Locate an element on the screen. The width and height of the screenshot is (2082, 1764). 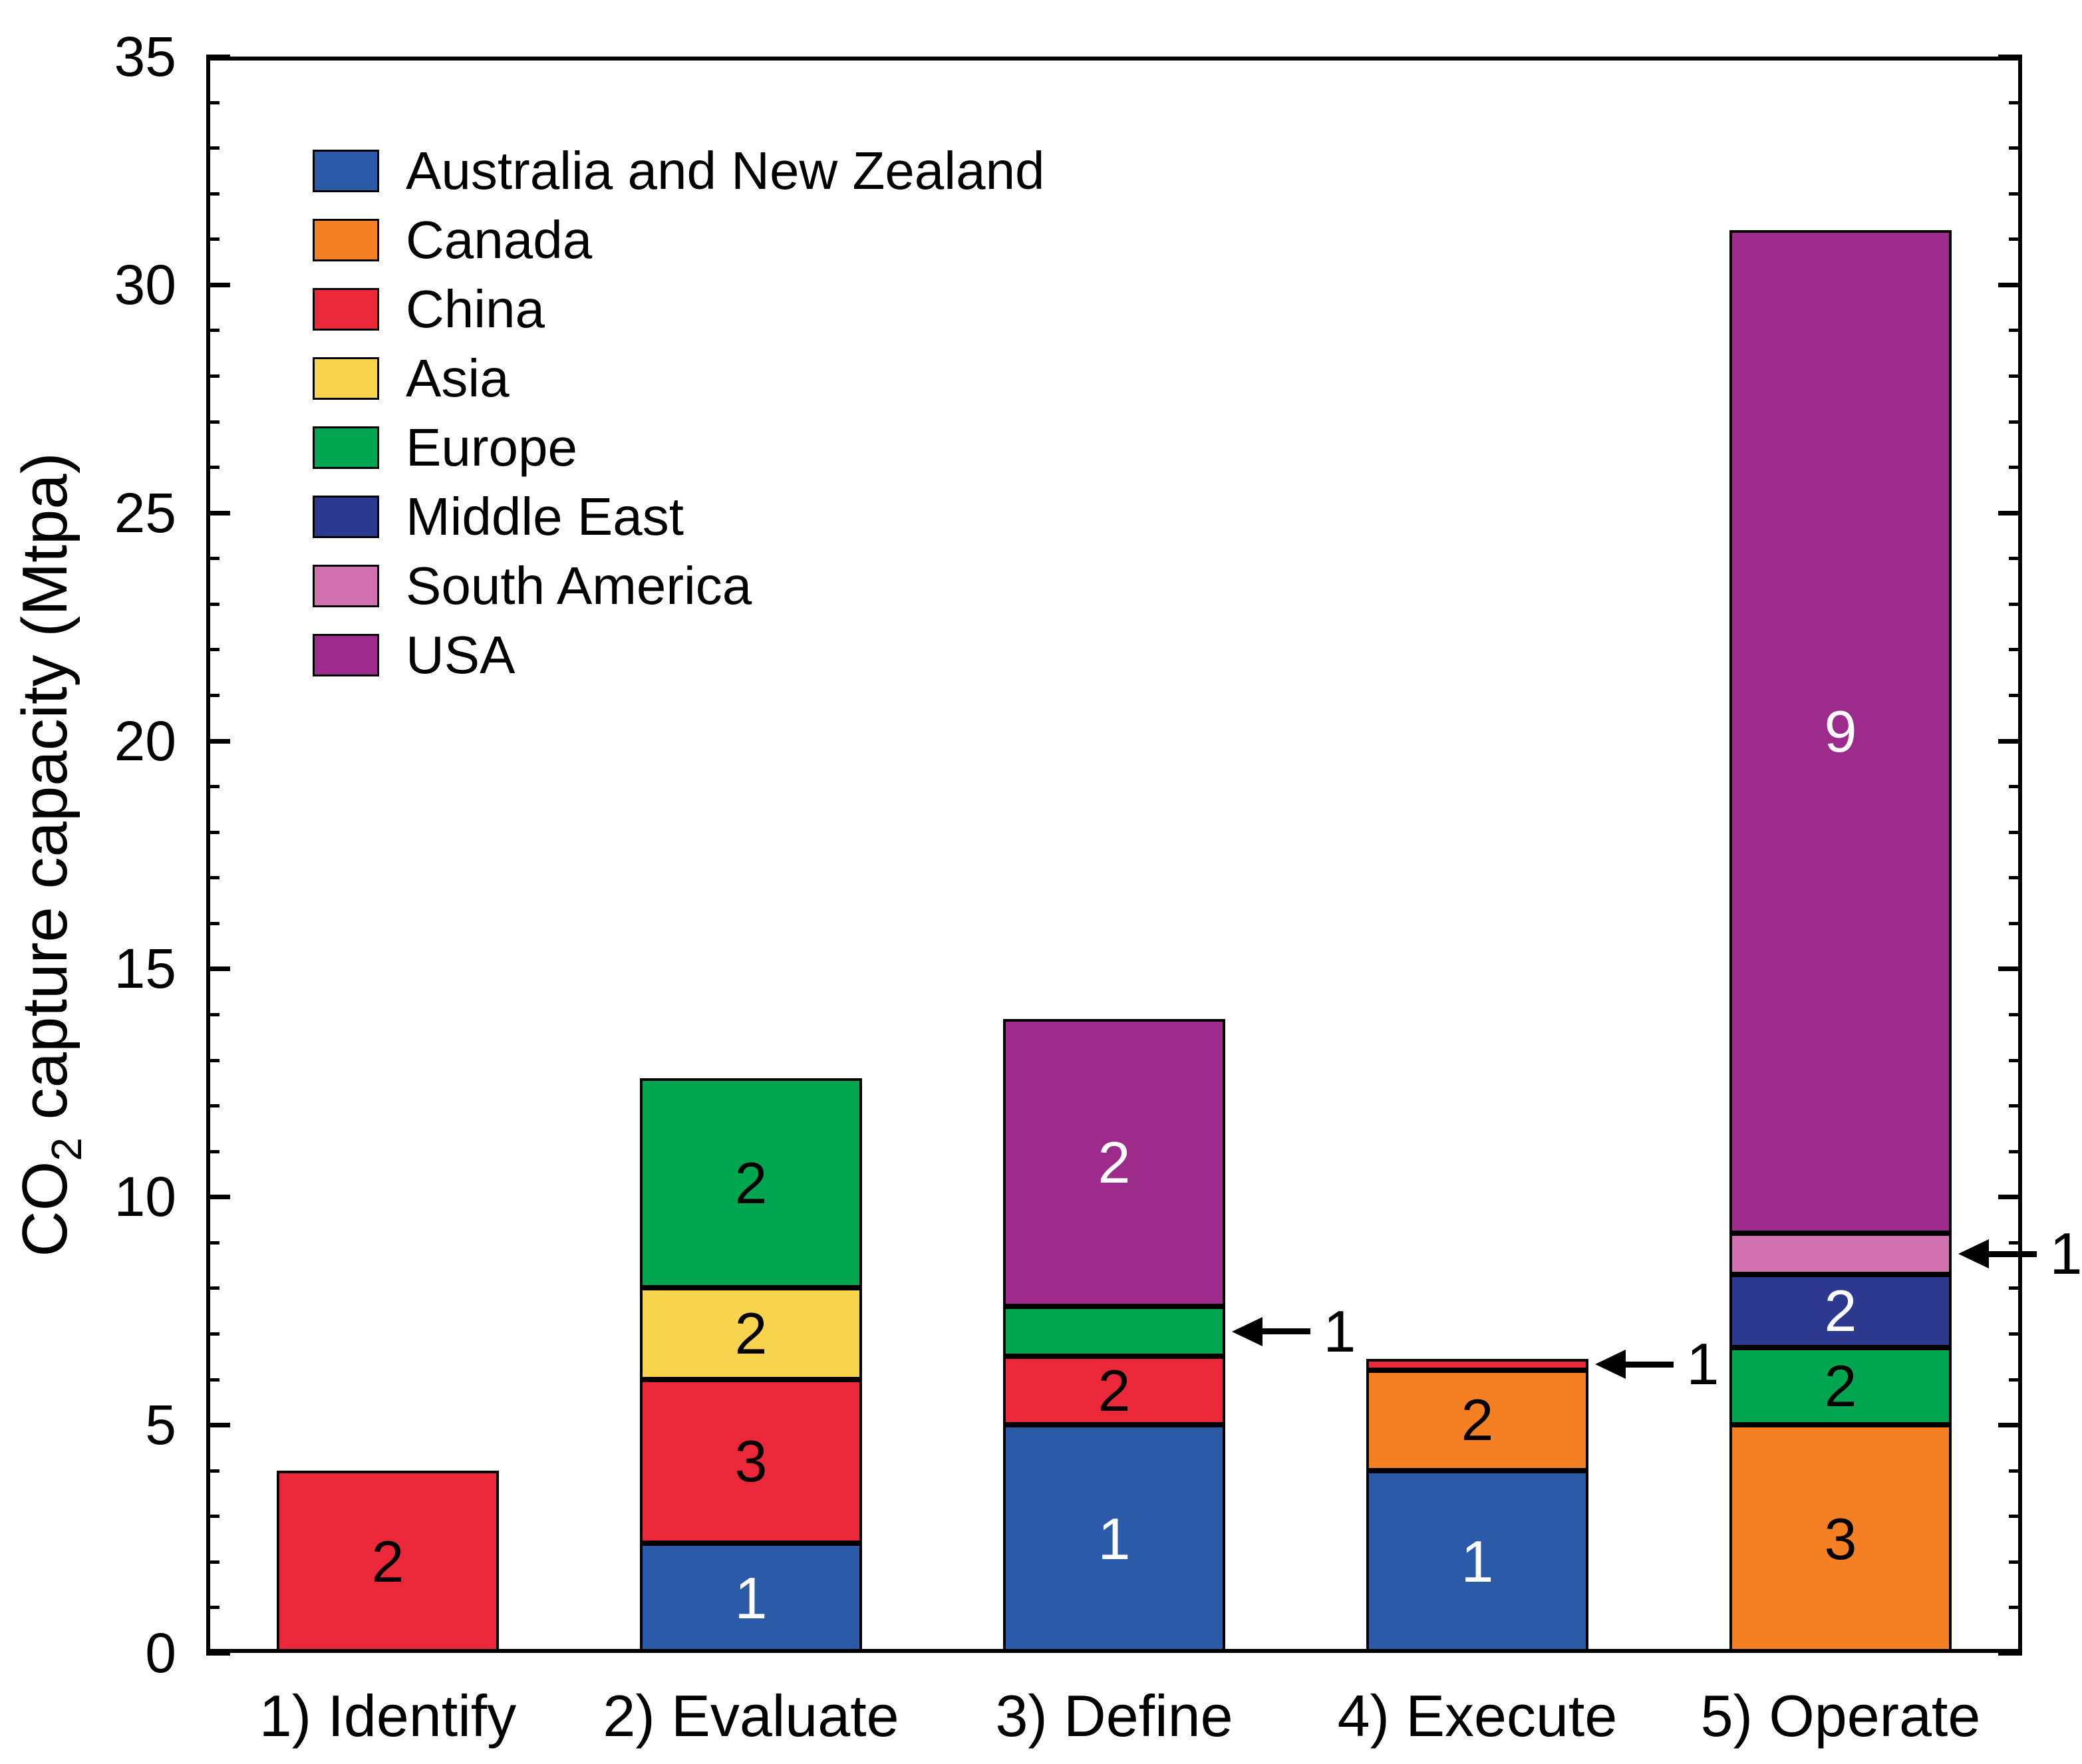
bar-segment-count-china: 3 is located at coordinates (751, 1461).